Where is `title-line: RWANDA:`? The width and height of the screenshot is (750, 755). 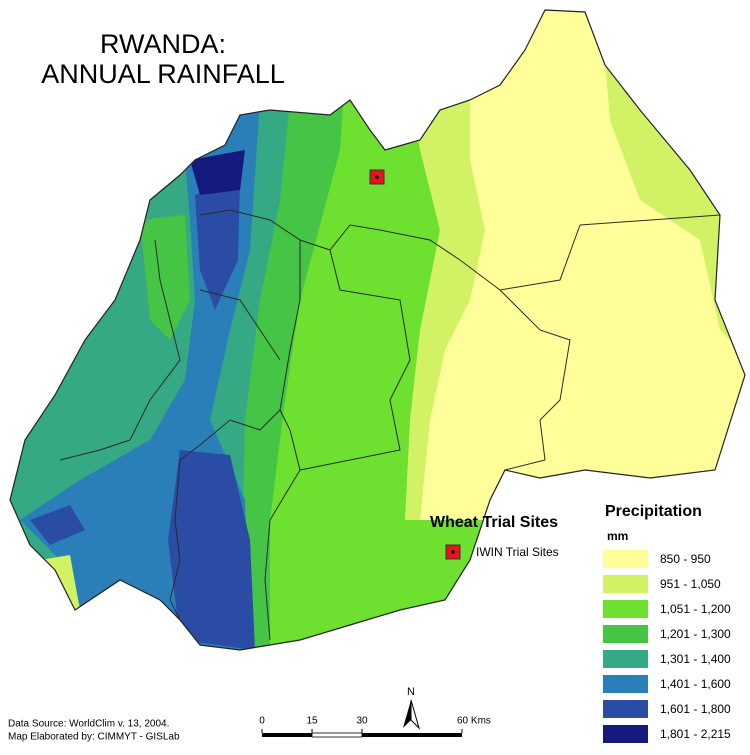
title-line: RWANDA: is located at coordinates (163, 44).